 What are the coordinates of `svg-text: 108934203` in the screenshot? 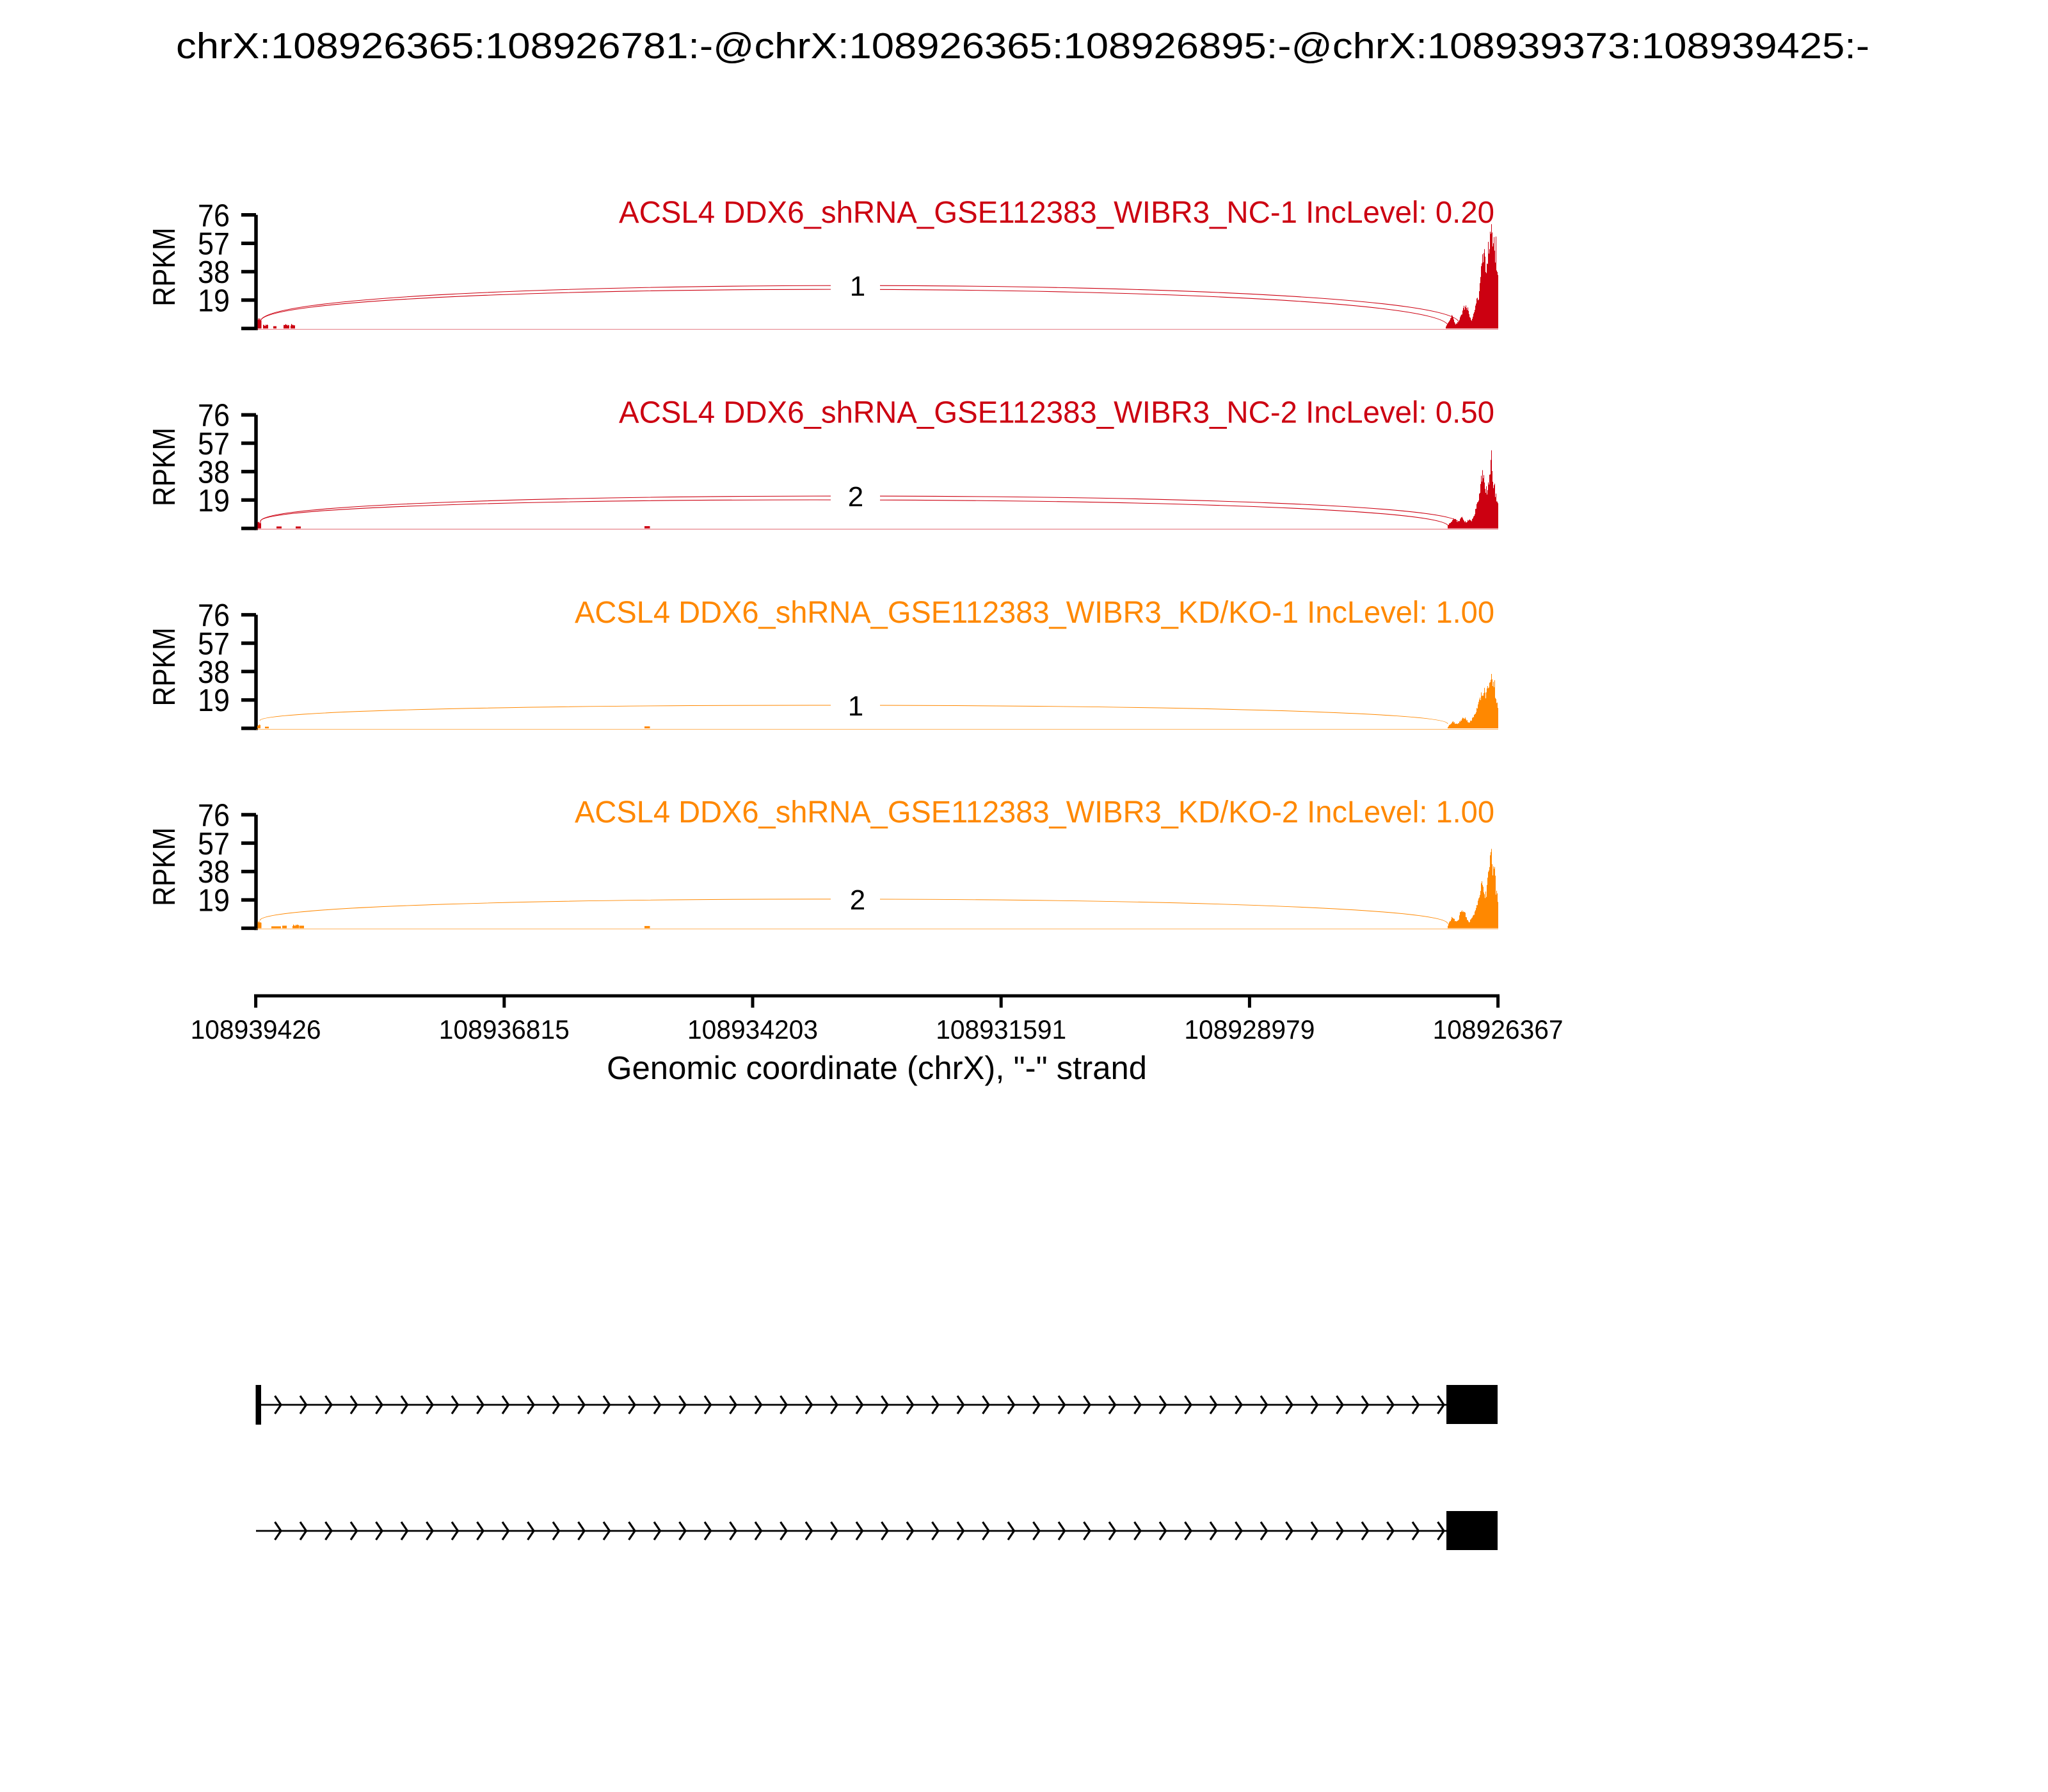 It's located at (752, 1029).